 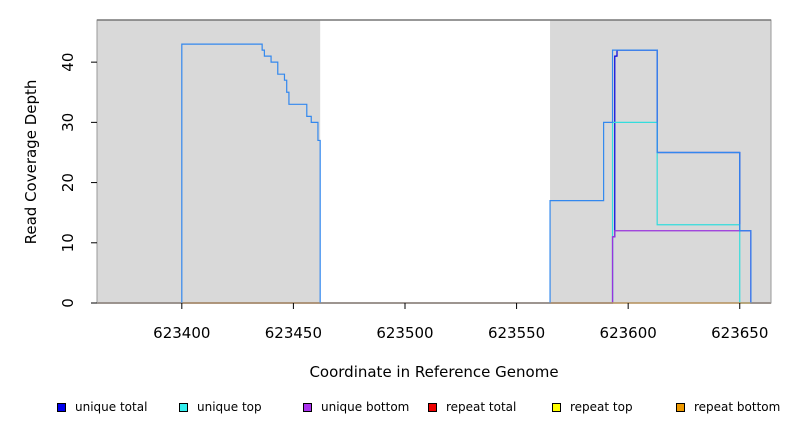 I want to click on x-tick-label: 623400, so click(x=181, y=333).